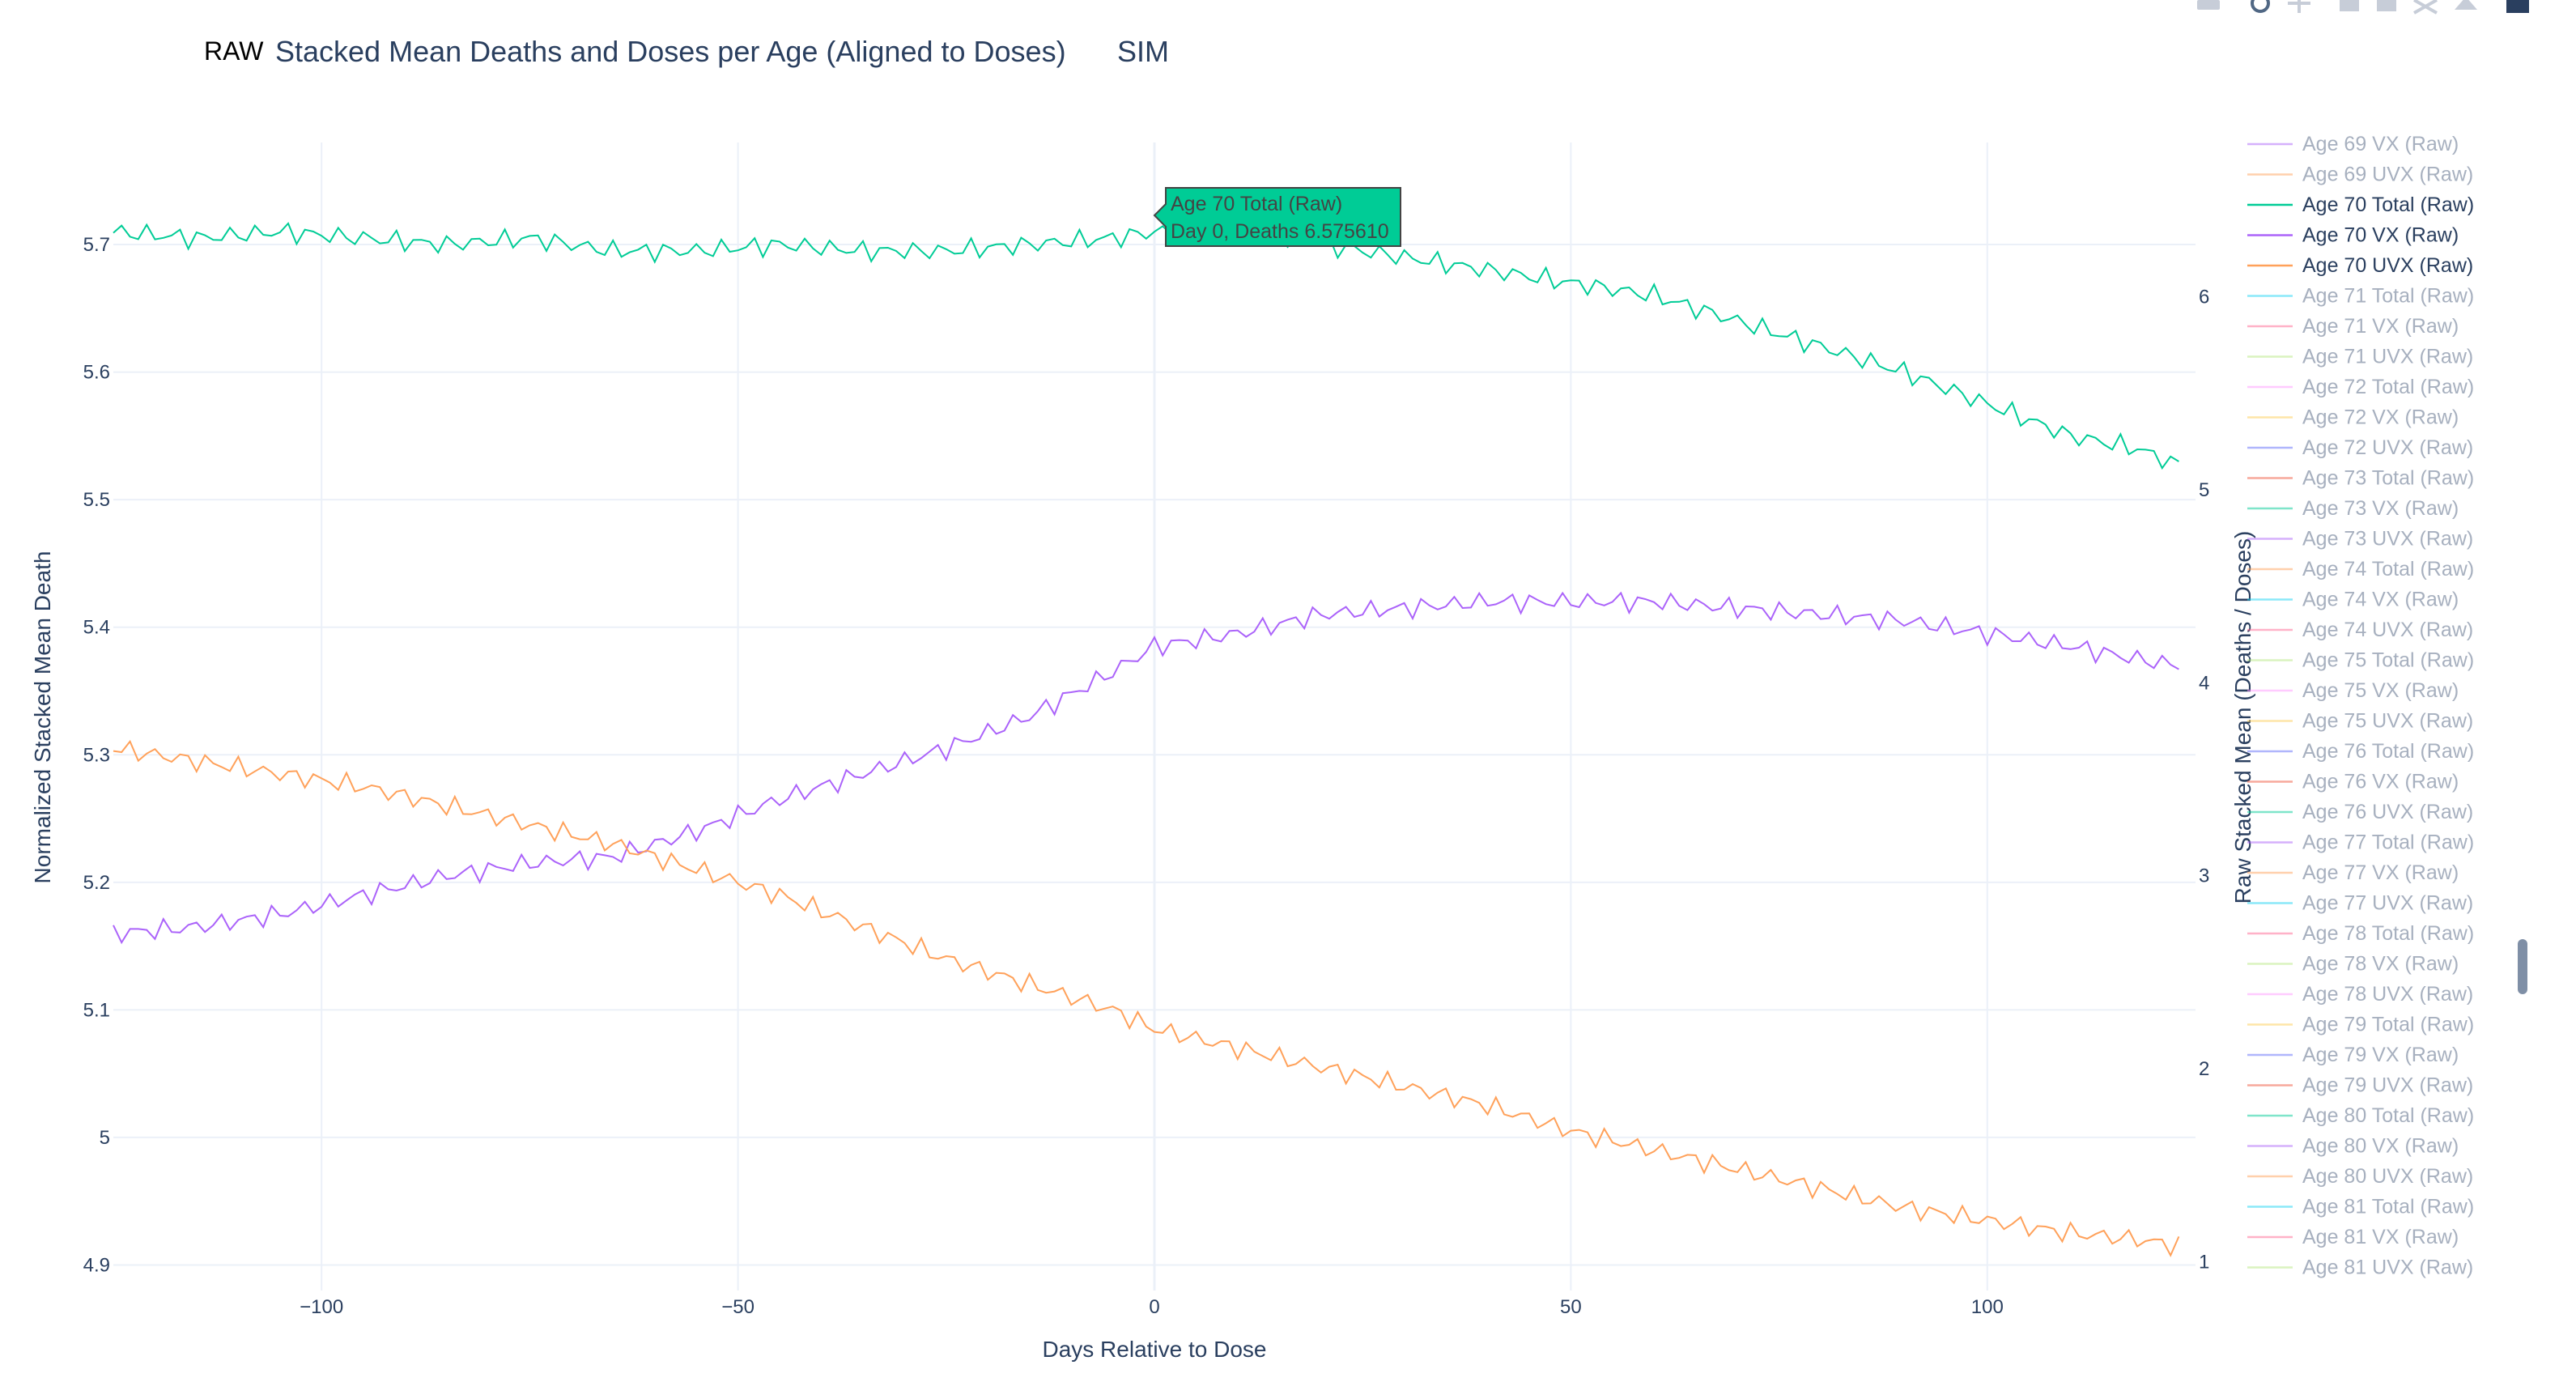 This screenshot has width=2576, height=1399. I want to click on legend-label: Age 73 VX (Raw), so click(2380, 508).